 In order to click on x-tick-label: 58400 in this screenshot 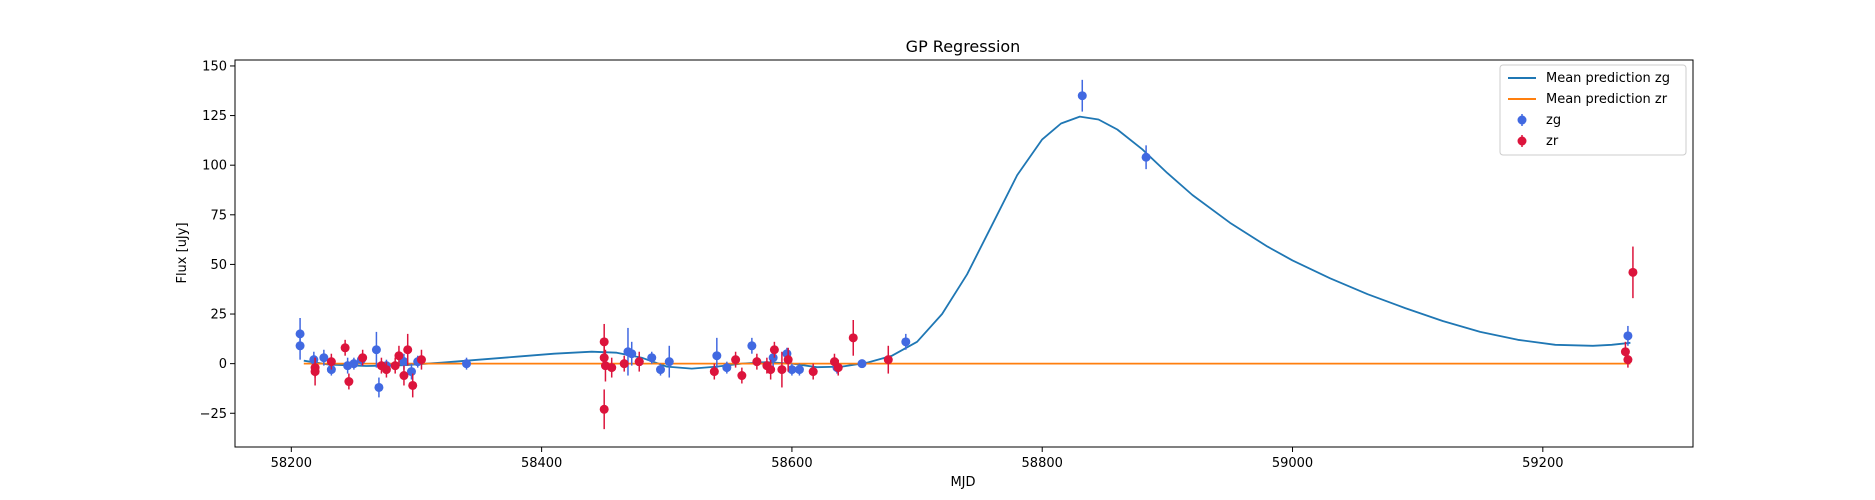, I will do `click(541, 463)`.